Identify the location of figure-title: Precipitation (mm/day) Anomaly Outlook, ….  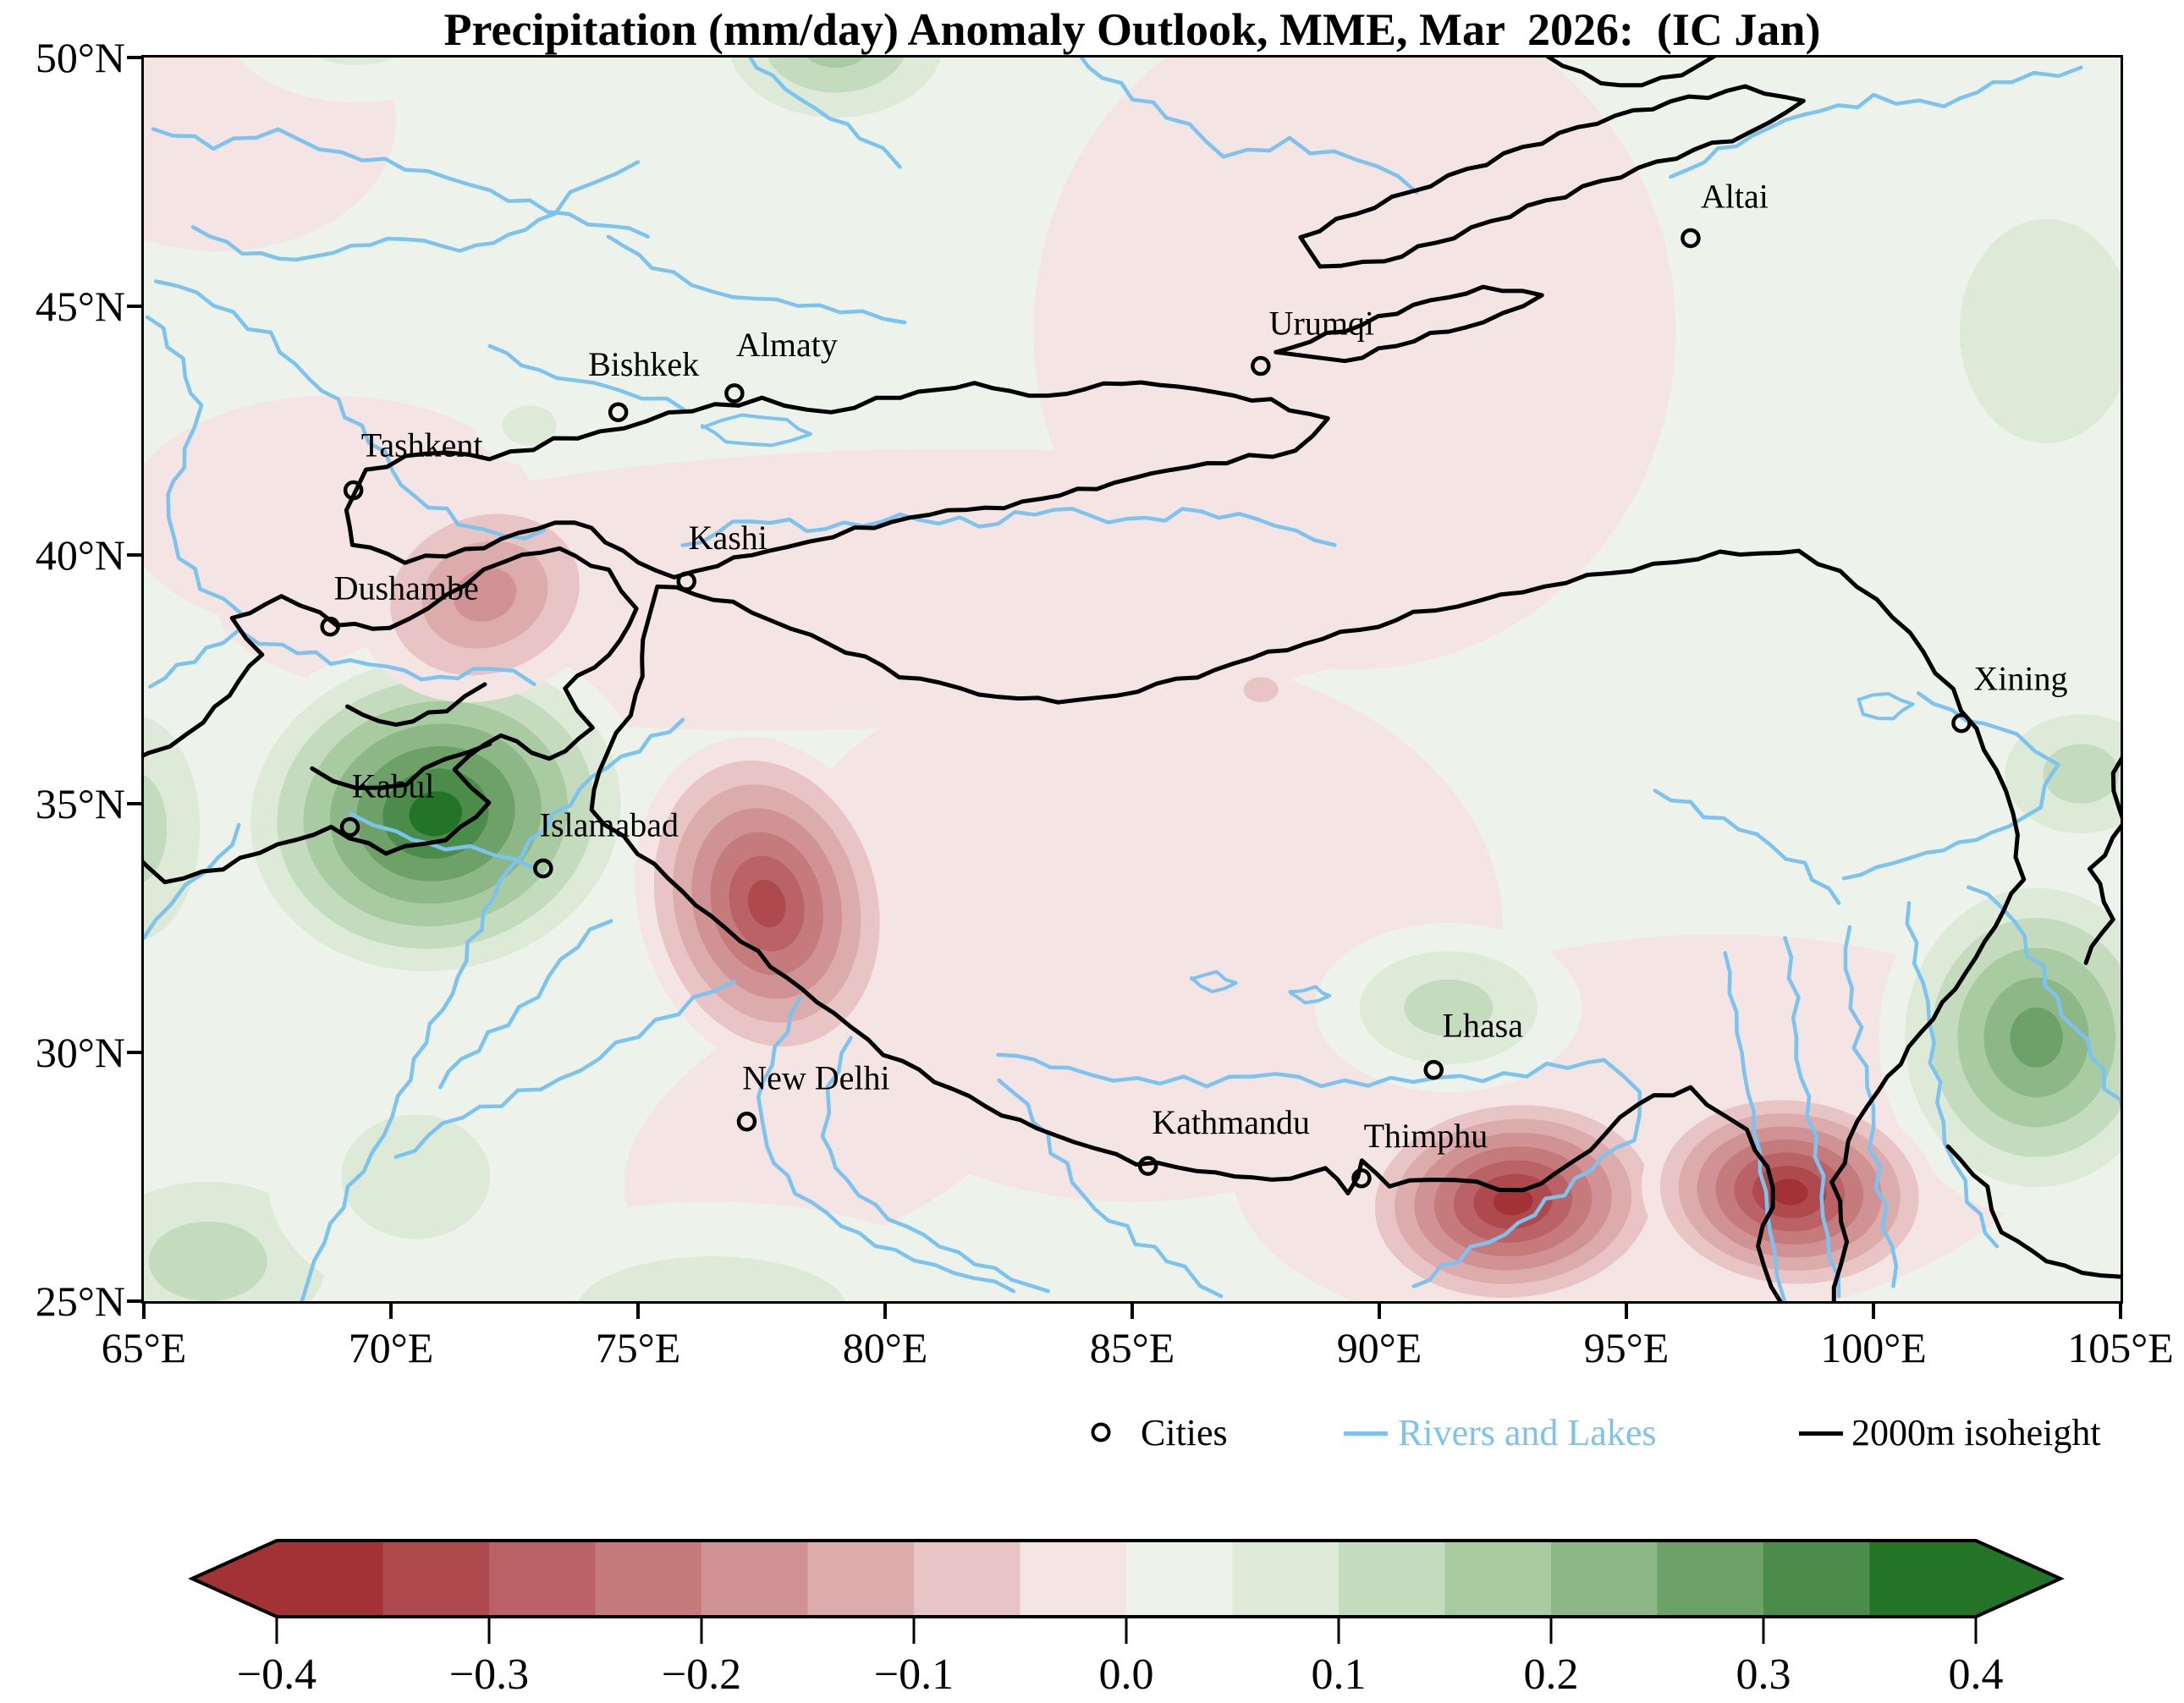
(1132, 29).